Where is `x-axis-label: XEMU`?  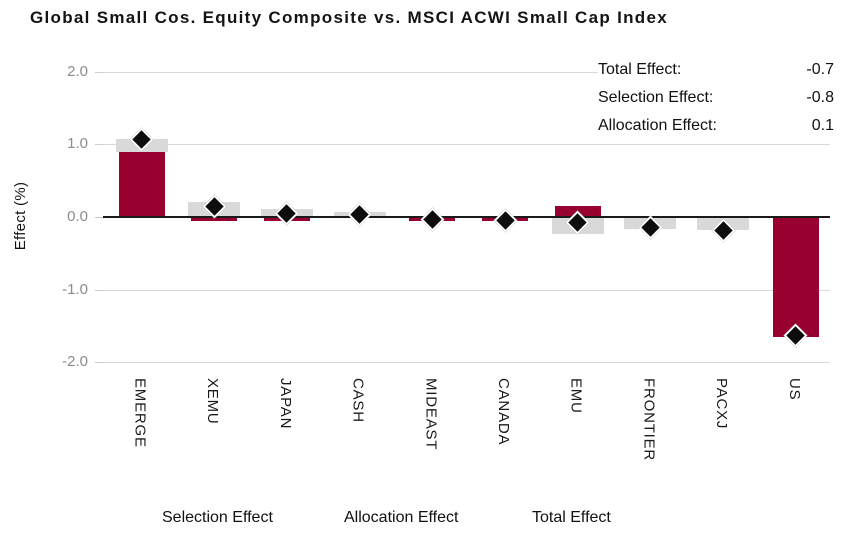 x-axis-label: XEMU is located at coordinates (213, 401).